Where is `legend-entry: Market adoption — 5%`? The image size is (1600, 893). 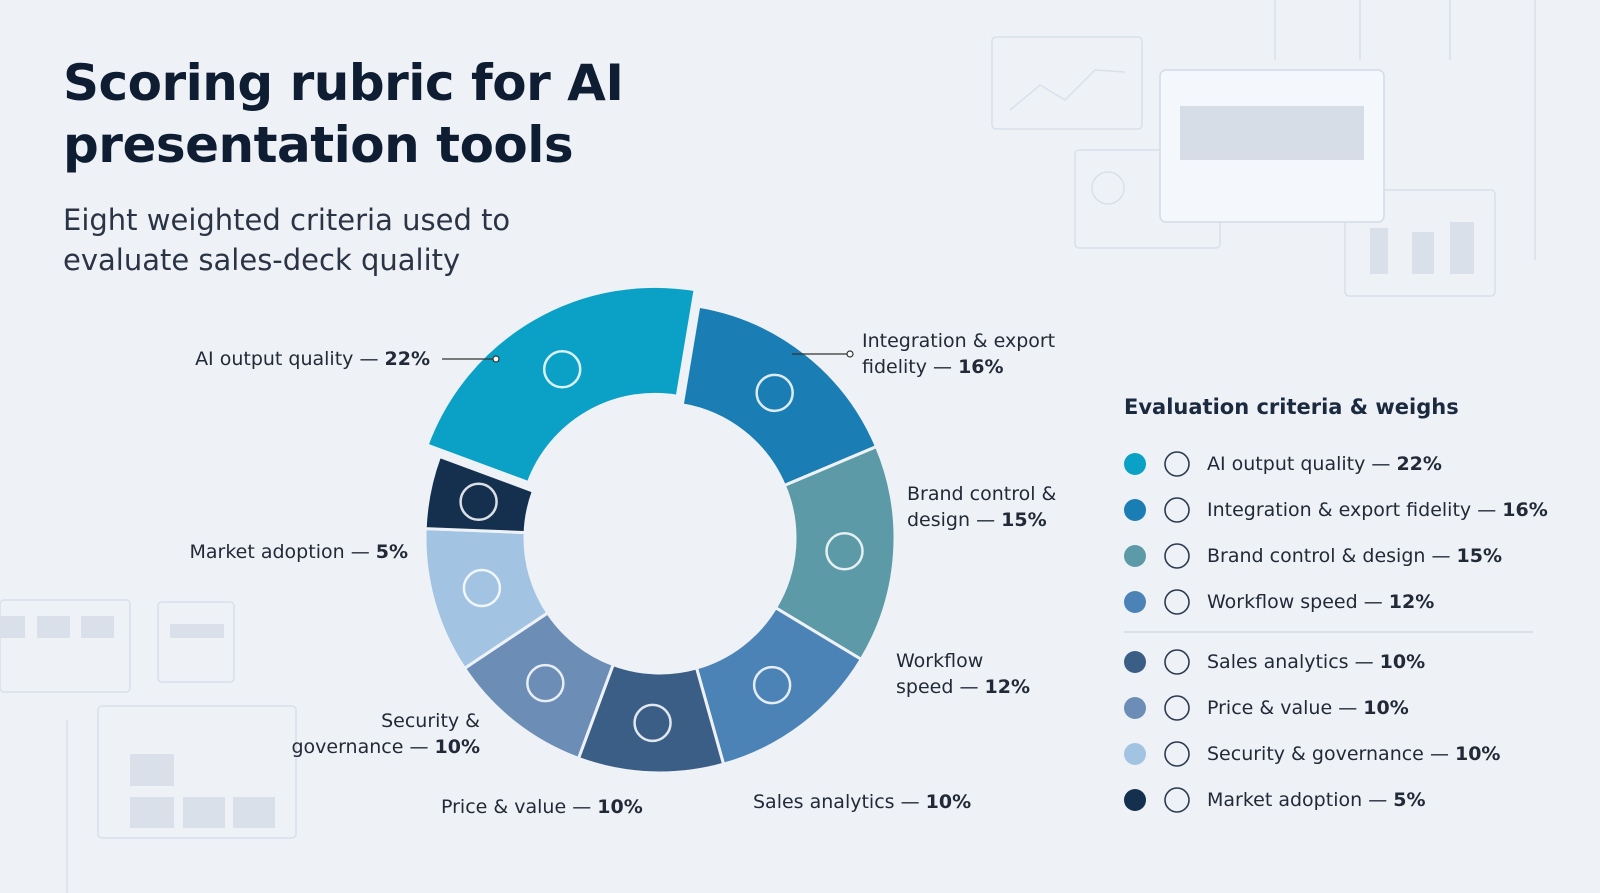 legend-entry: Market adoption — 5% is located at coordinates (1316, 800).